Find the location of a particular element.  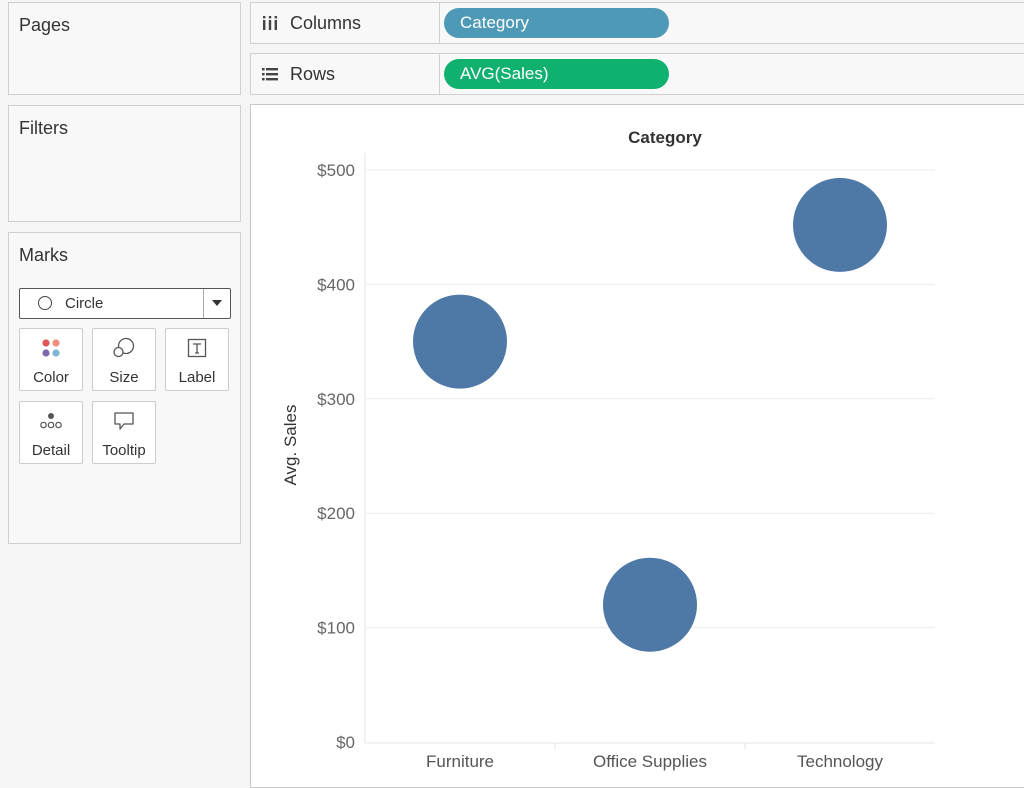

color-palette-icon is located at coordinates (51, 348).